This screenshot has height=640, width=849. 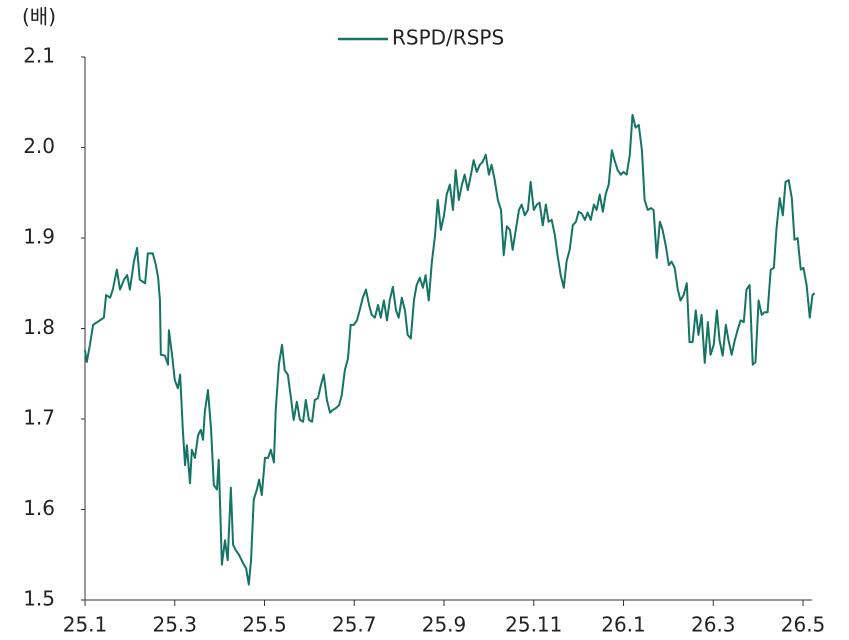 I want to click on y-tick-label: 1.9, so click(x=39, y=237).